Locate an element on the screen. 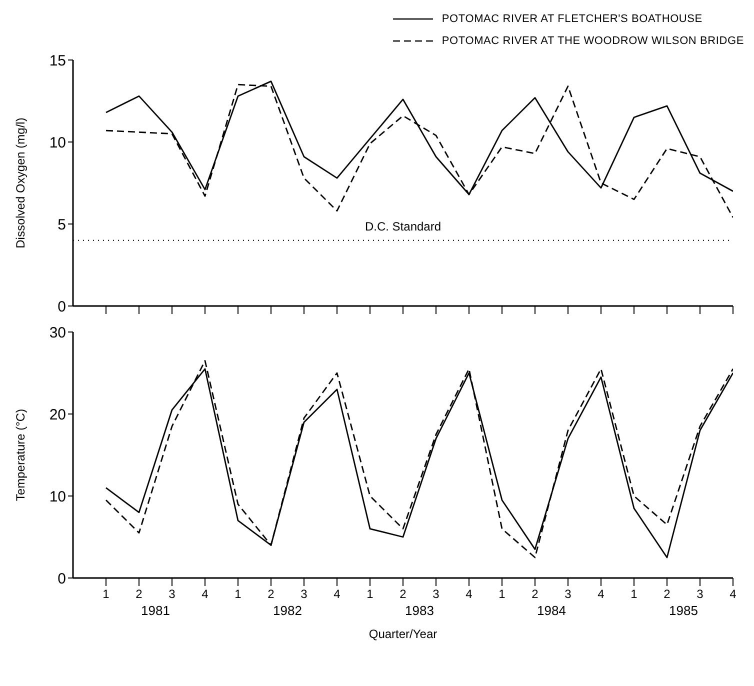  legend-label: POTOMAC RIVER AT FLETCHER'S BOATHOUSE is located at coordinates (572, 19).